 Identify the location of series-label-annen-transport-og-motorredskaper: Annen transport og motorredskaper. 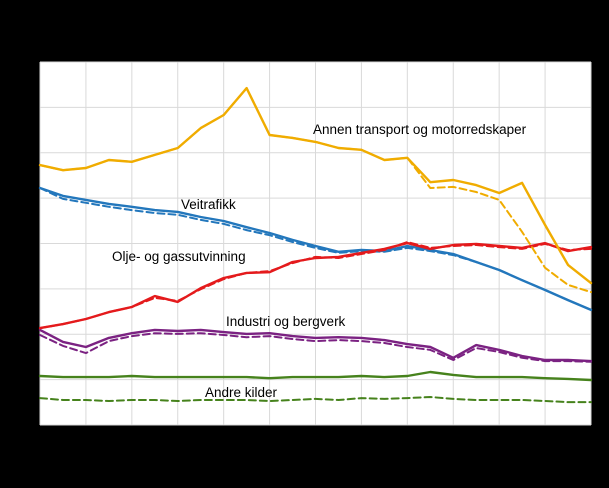
(420, 129).